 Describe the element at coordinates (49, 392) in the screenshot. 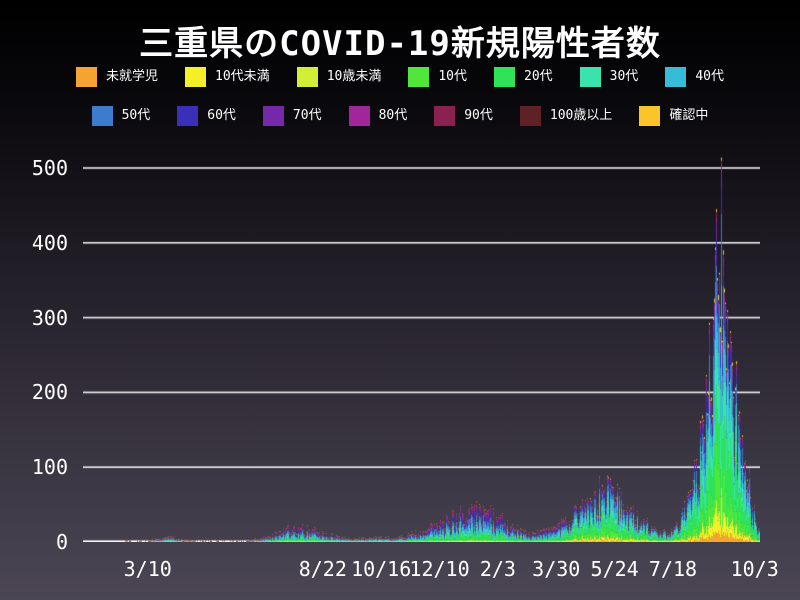

I see `y-axis-tick-label: 200` at that location.